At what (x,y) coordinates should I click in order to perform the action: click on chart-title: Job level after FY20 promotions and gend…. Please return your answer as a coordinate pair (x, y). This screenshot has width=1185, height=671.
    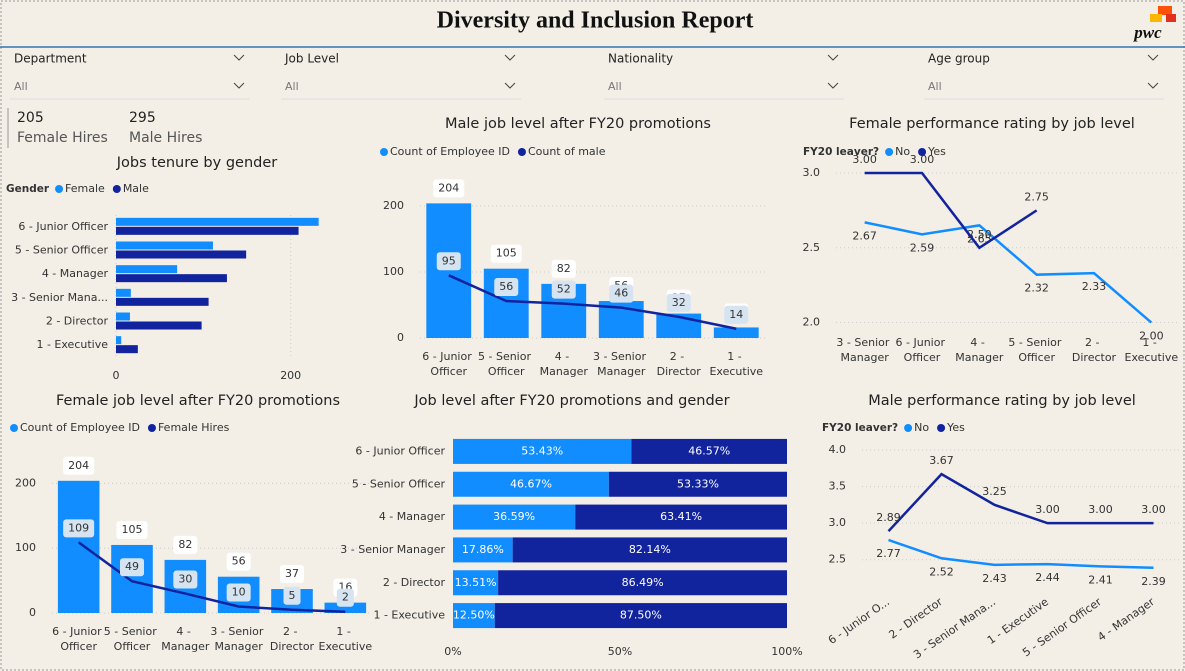
    Looking at the image, I should click on (571, 401).